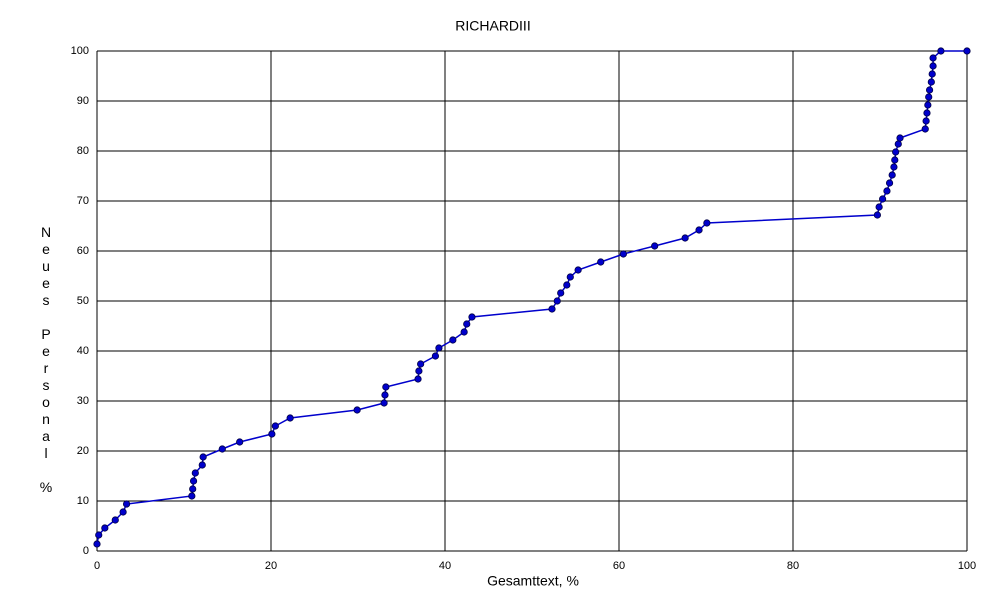  Describe the element at coordinates (83, 351) in the screenshot. I see `y-tick-label: 40` at that location.